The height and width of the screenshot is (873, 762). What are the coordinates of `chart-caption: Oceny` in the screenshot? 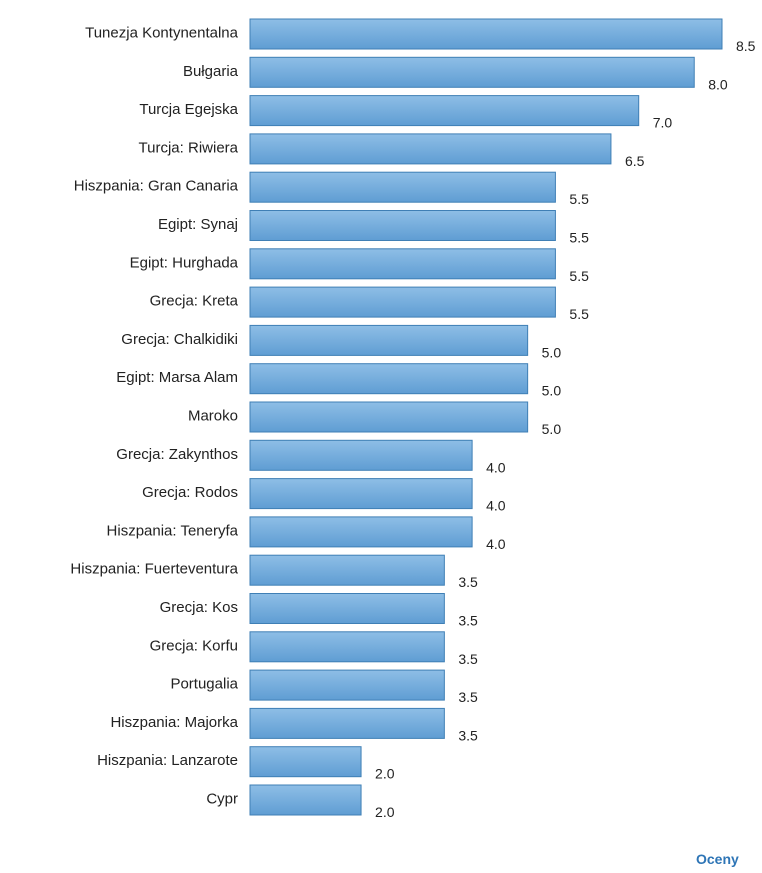 It's located at (717, 859).